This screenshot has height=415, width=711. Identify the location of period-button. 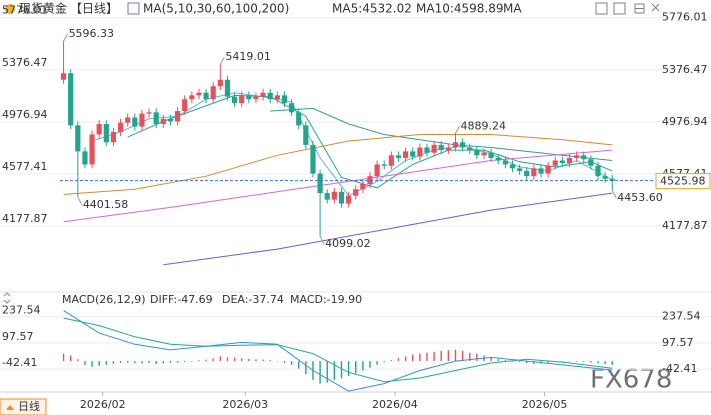
(23, 406).